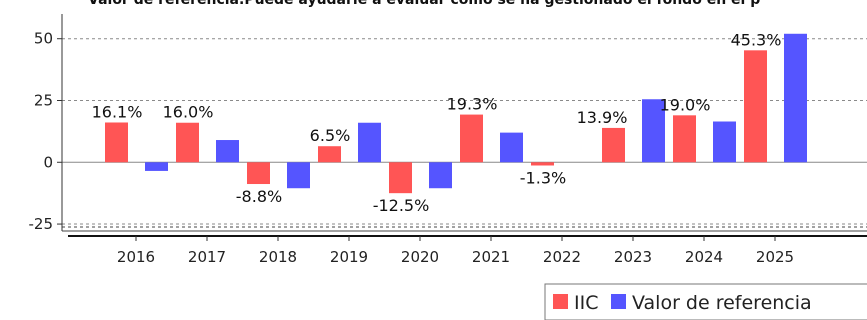 This screenshot has height=320, width=867. Describe the element at coordinates (48, 162) in the screenshot. I see `y-tick-label: 0` at that location.